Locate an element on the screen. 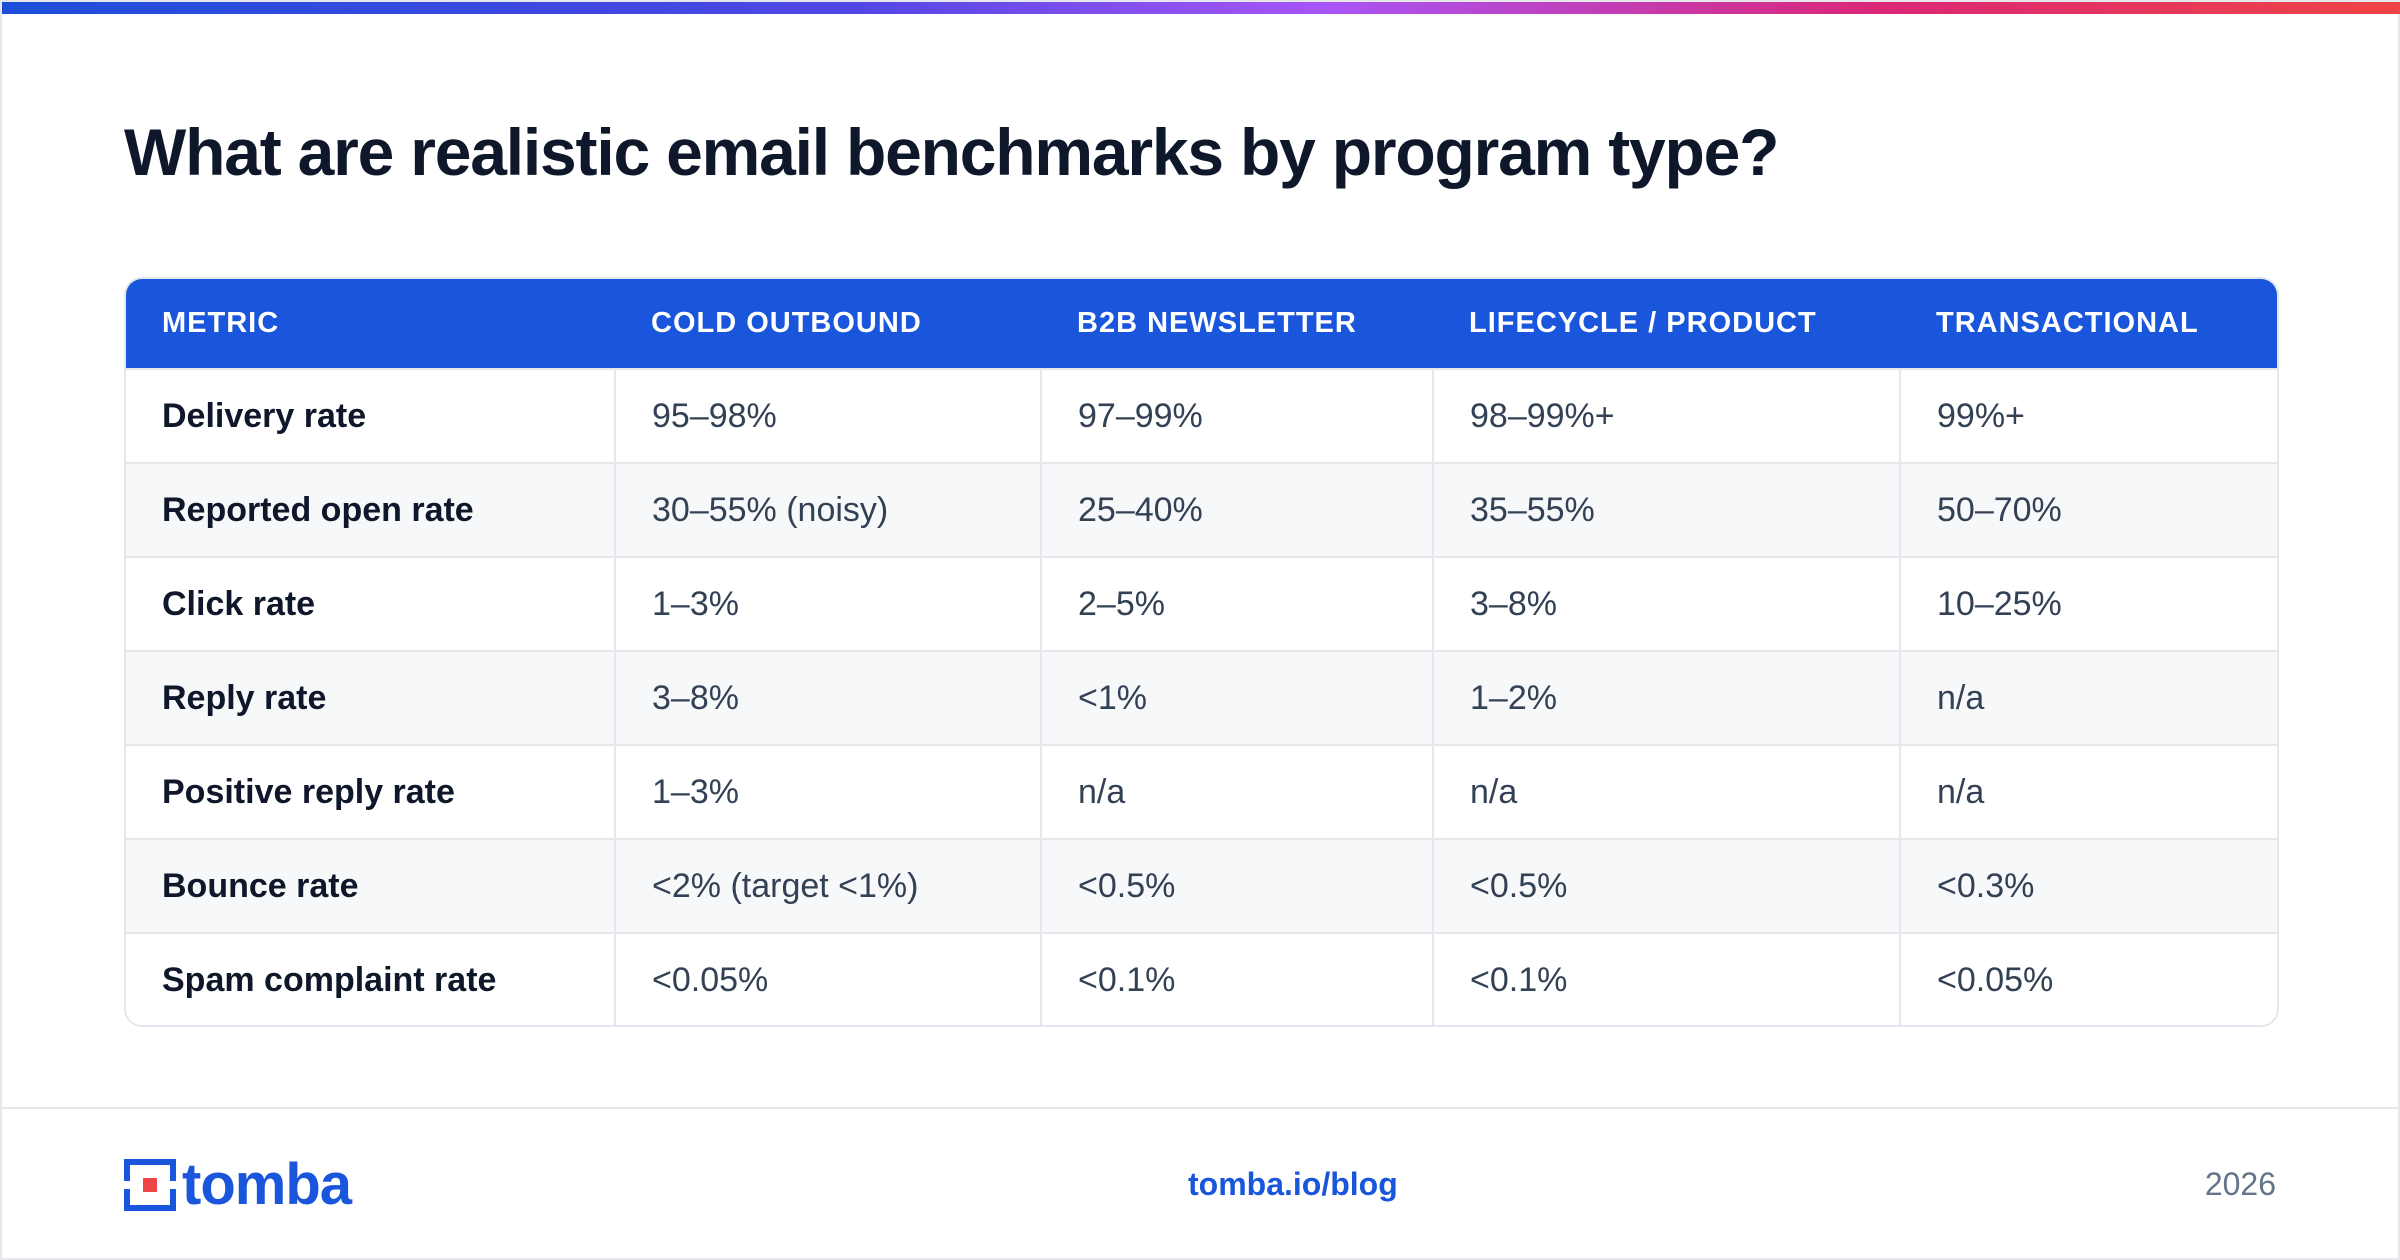  table-cell: <0.3% is located at coordinates (2088, 886).